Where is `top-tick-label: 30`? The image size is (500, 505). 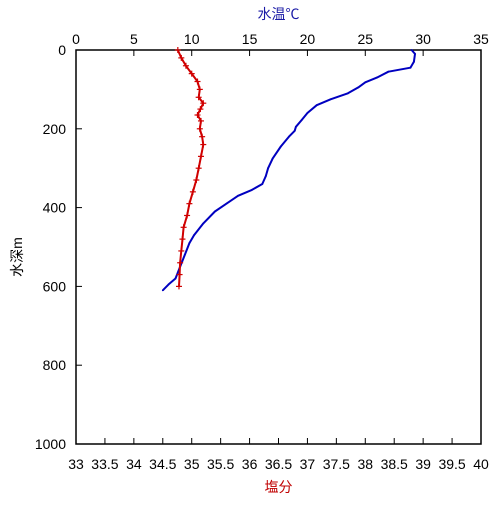
top-tick-label: 30 is located at coordinates (423, 39).